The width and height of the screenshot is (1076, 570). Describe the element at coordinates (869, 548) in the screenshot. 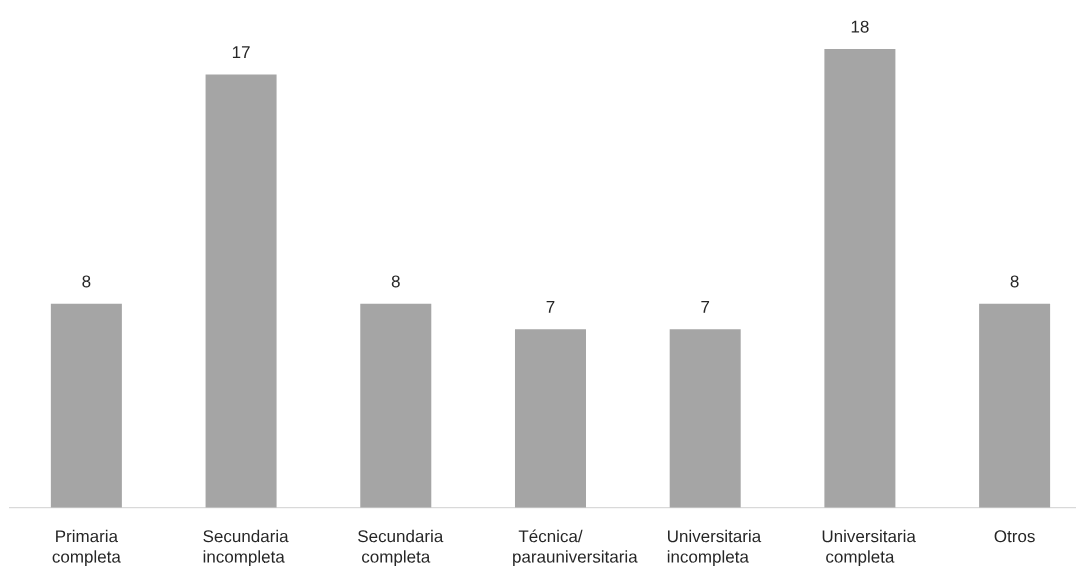

I see `x-tick-label: Universitaria completa` at that location.